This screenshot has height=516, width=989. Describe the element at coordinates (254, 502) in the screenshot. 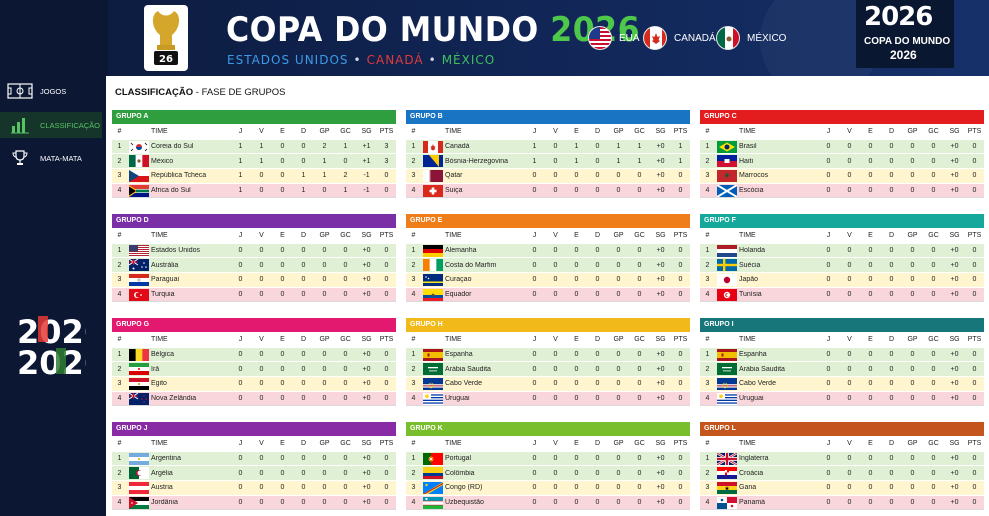

I see `table-row: 4 Jordânia 0 0 0 0 0 0 +0 0` at that location.